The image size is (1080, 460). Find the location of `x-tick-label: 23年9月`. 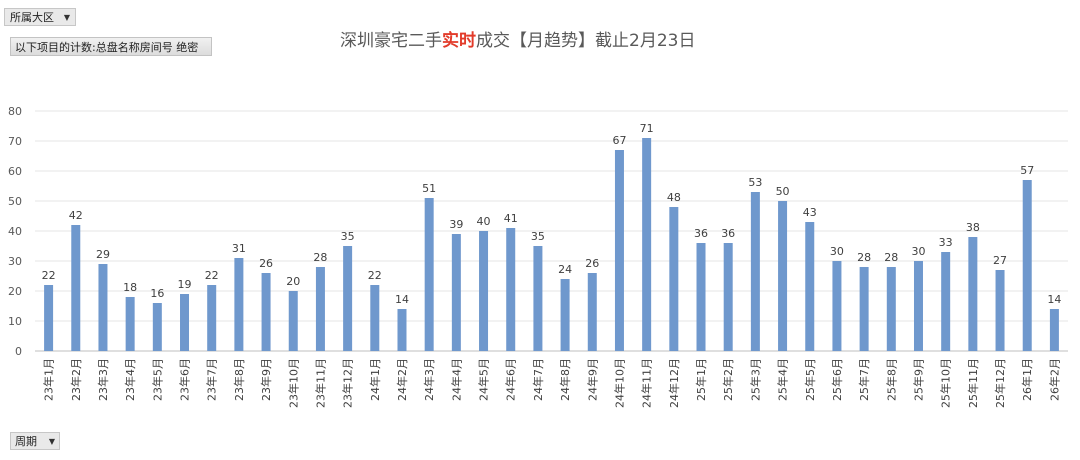

x-tick-label: 23年9月 is located at coordinates (266, 379).